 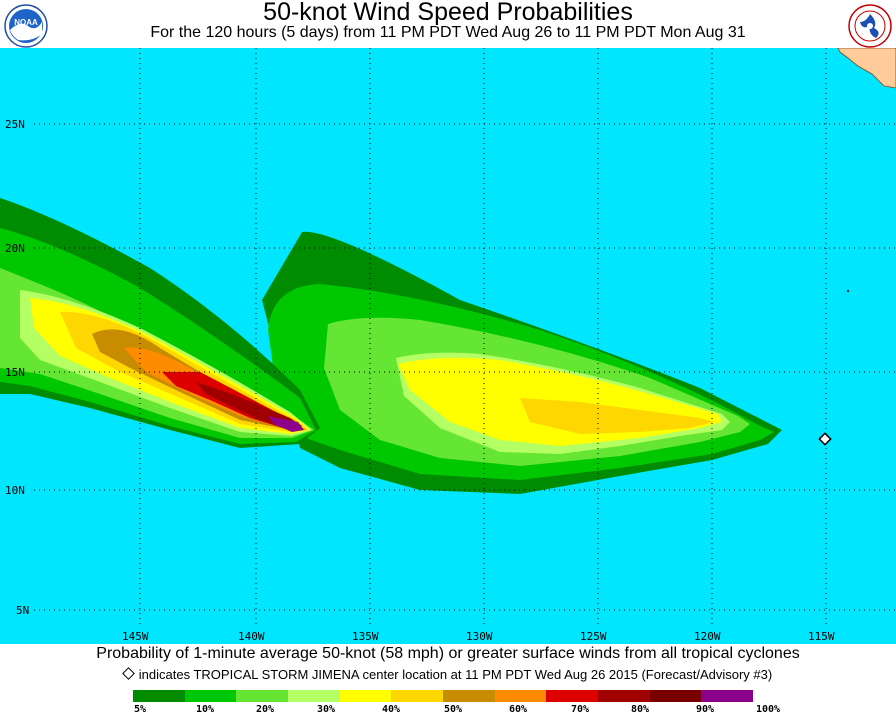 I want to click on lon-label-130w: 130W, so click(x=479, y=636).